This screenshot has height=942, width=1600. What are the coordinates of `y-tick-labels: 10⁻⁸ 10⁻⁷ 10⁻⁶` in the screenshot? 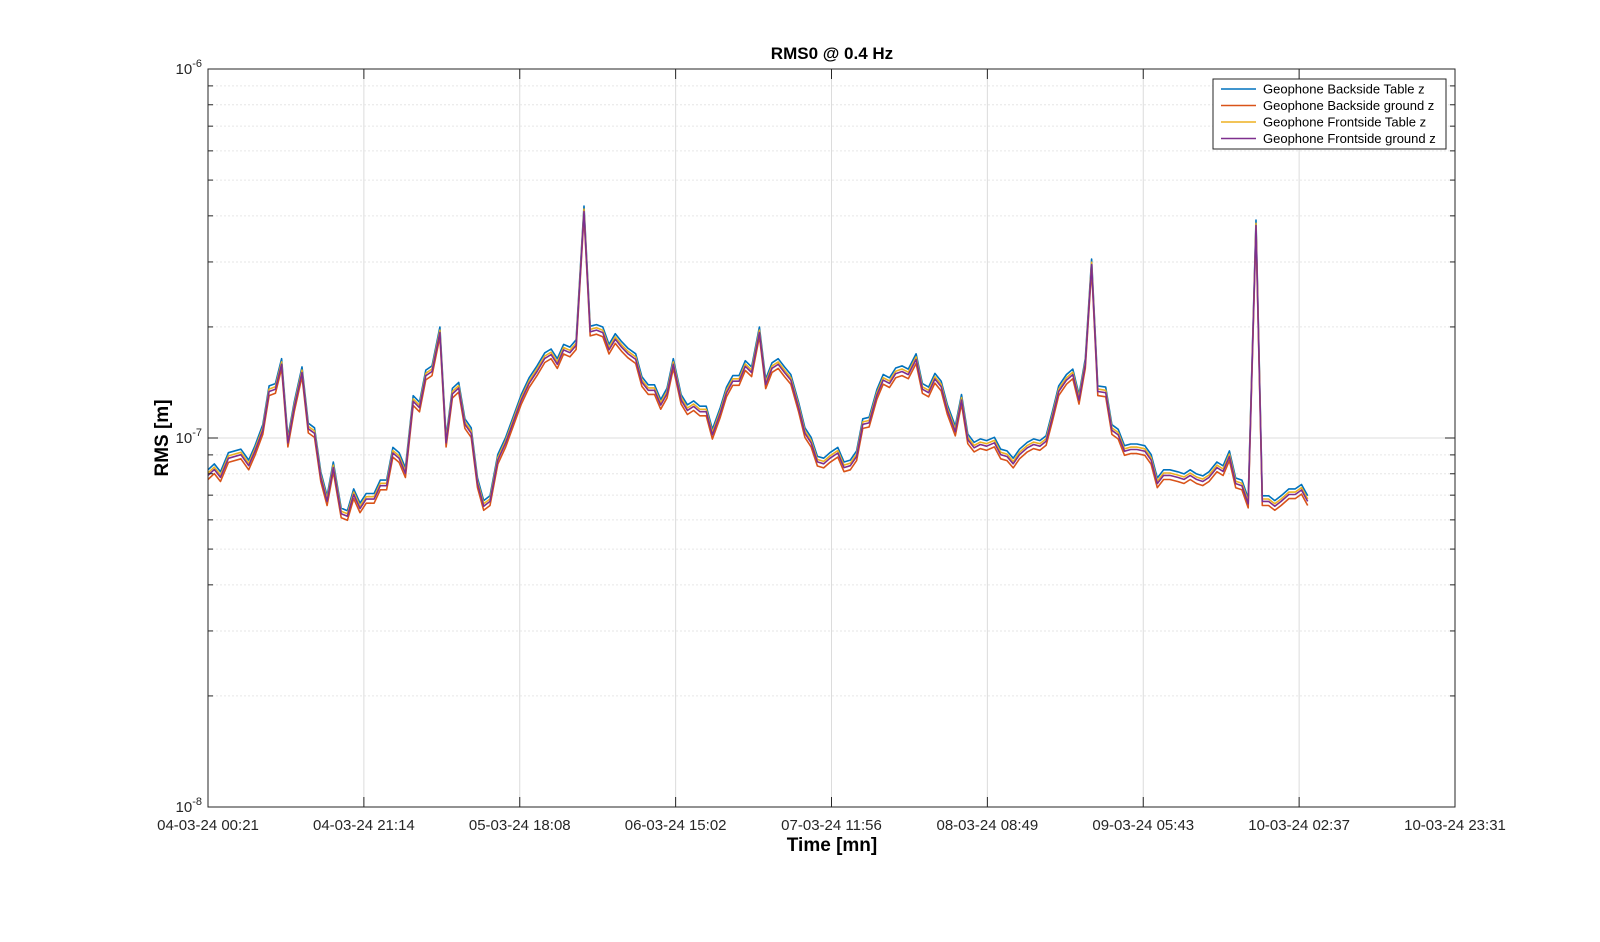 It's located at (189, 437).